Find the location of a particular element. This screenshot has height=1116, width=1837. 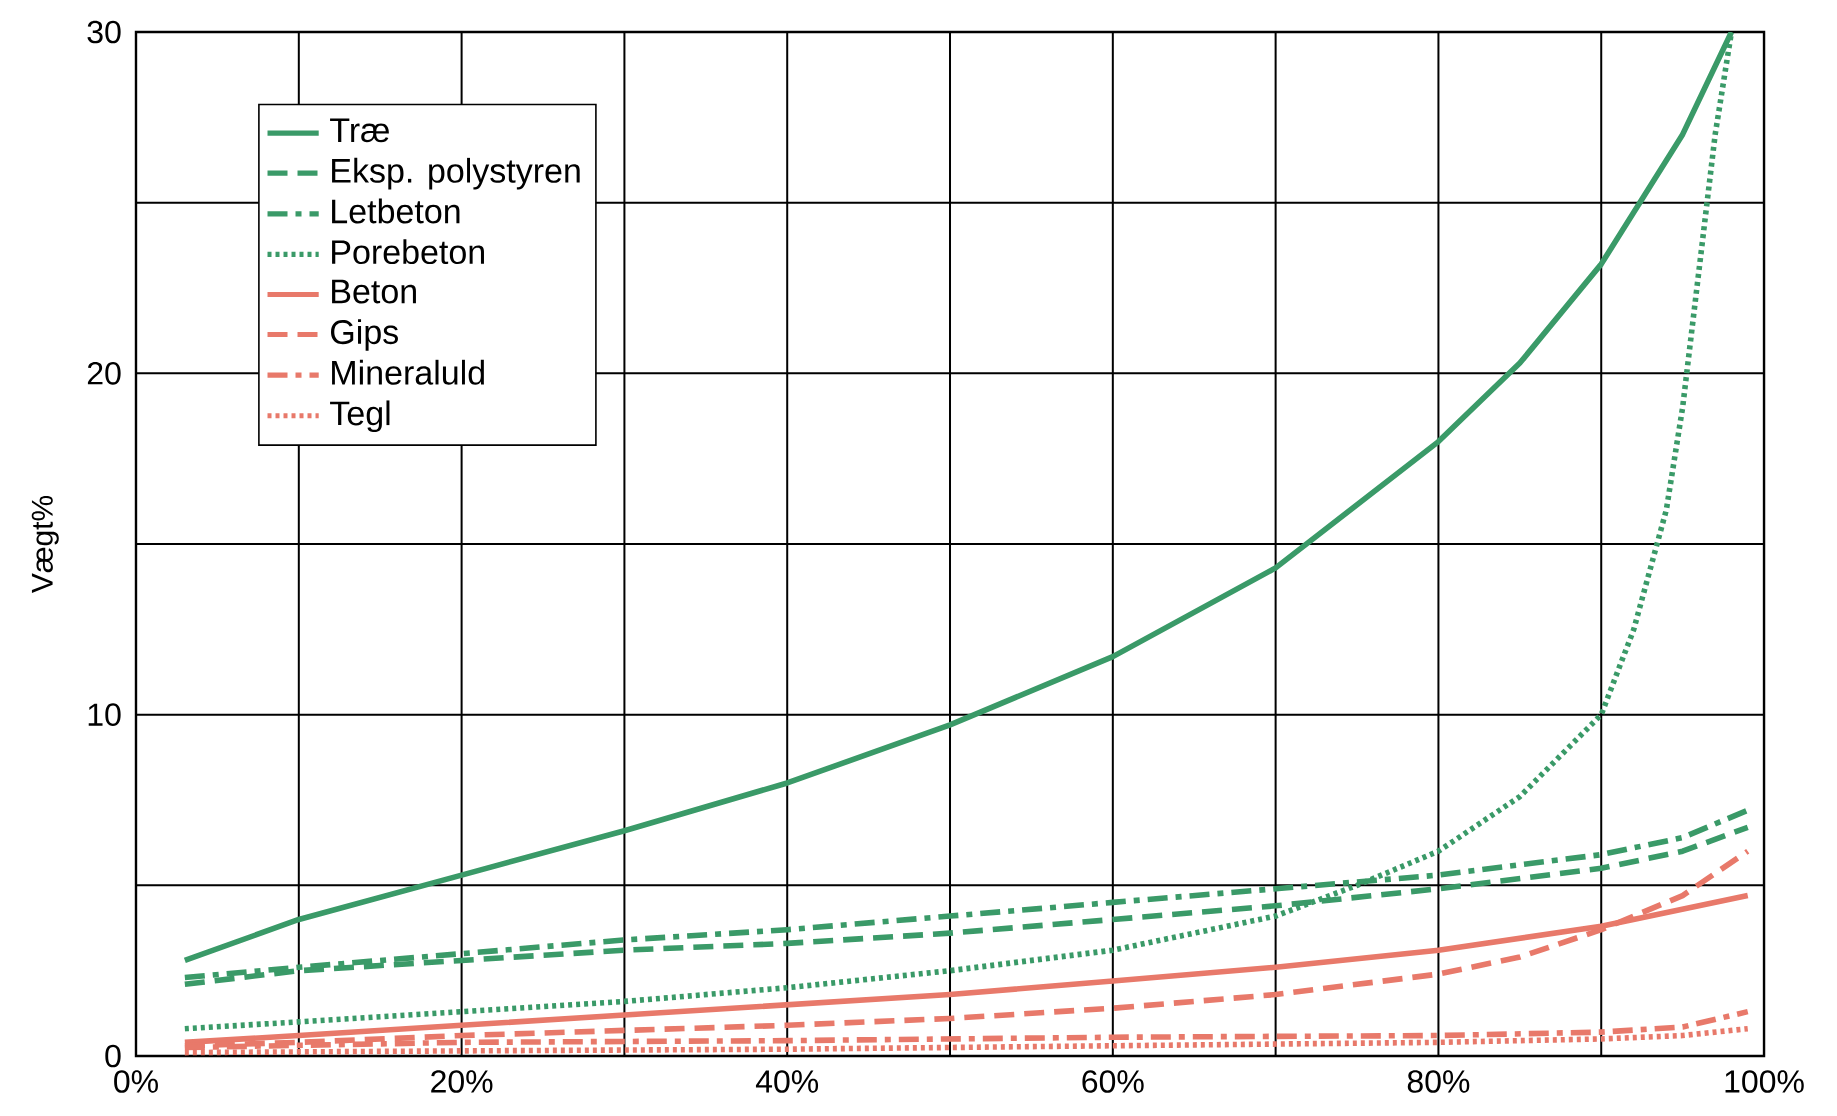

y-axis-title: Vægt% is located at coordinates (45, 544).